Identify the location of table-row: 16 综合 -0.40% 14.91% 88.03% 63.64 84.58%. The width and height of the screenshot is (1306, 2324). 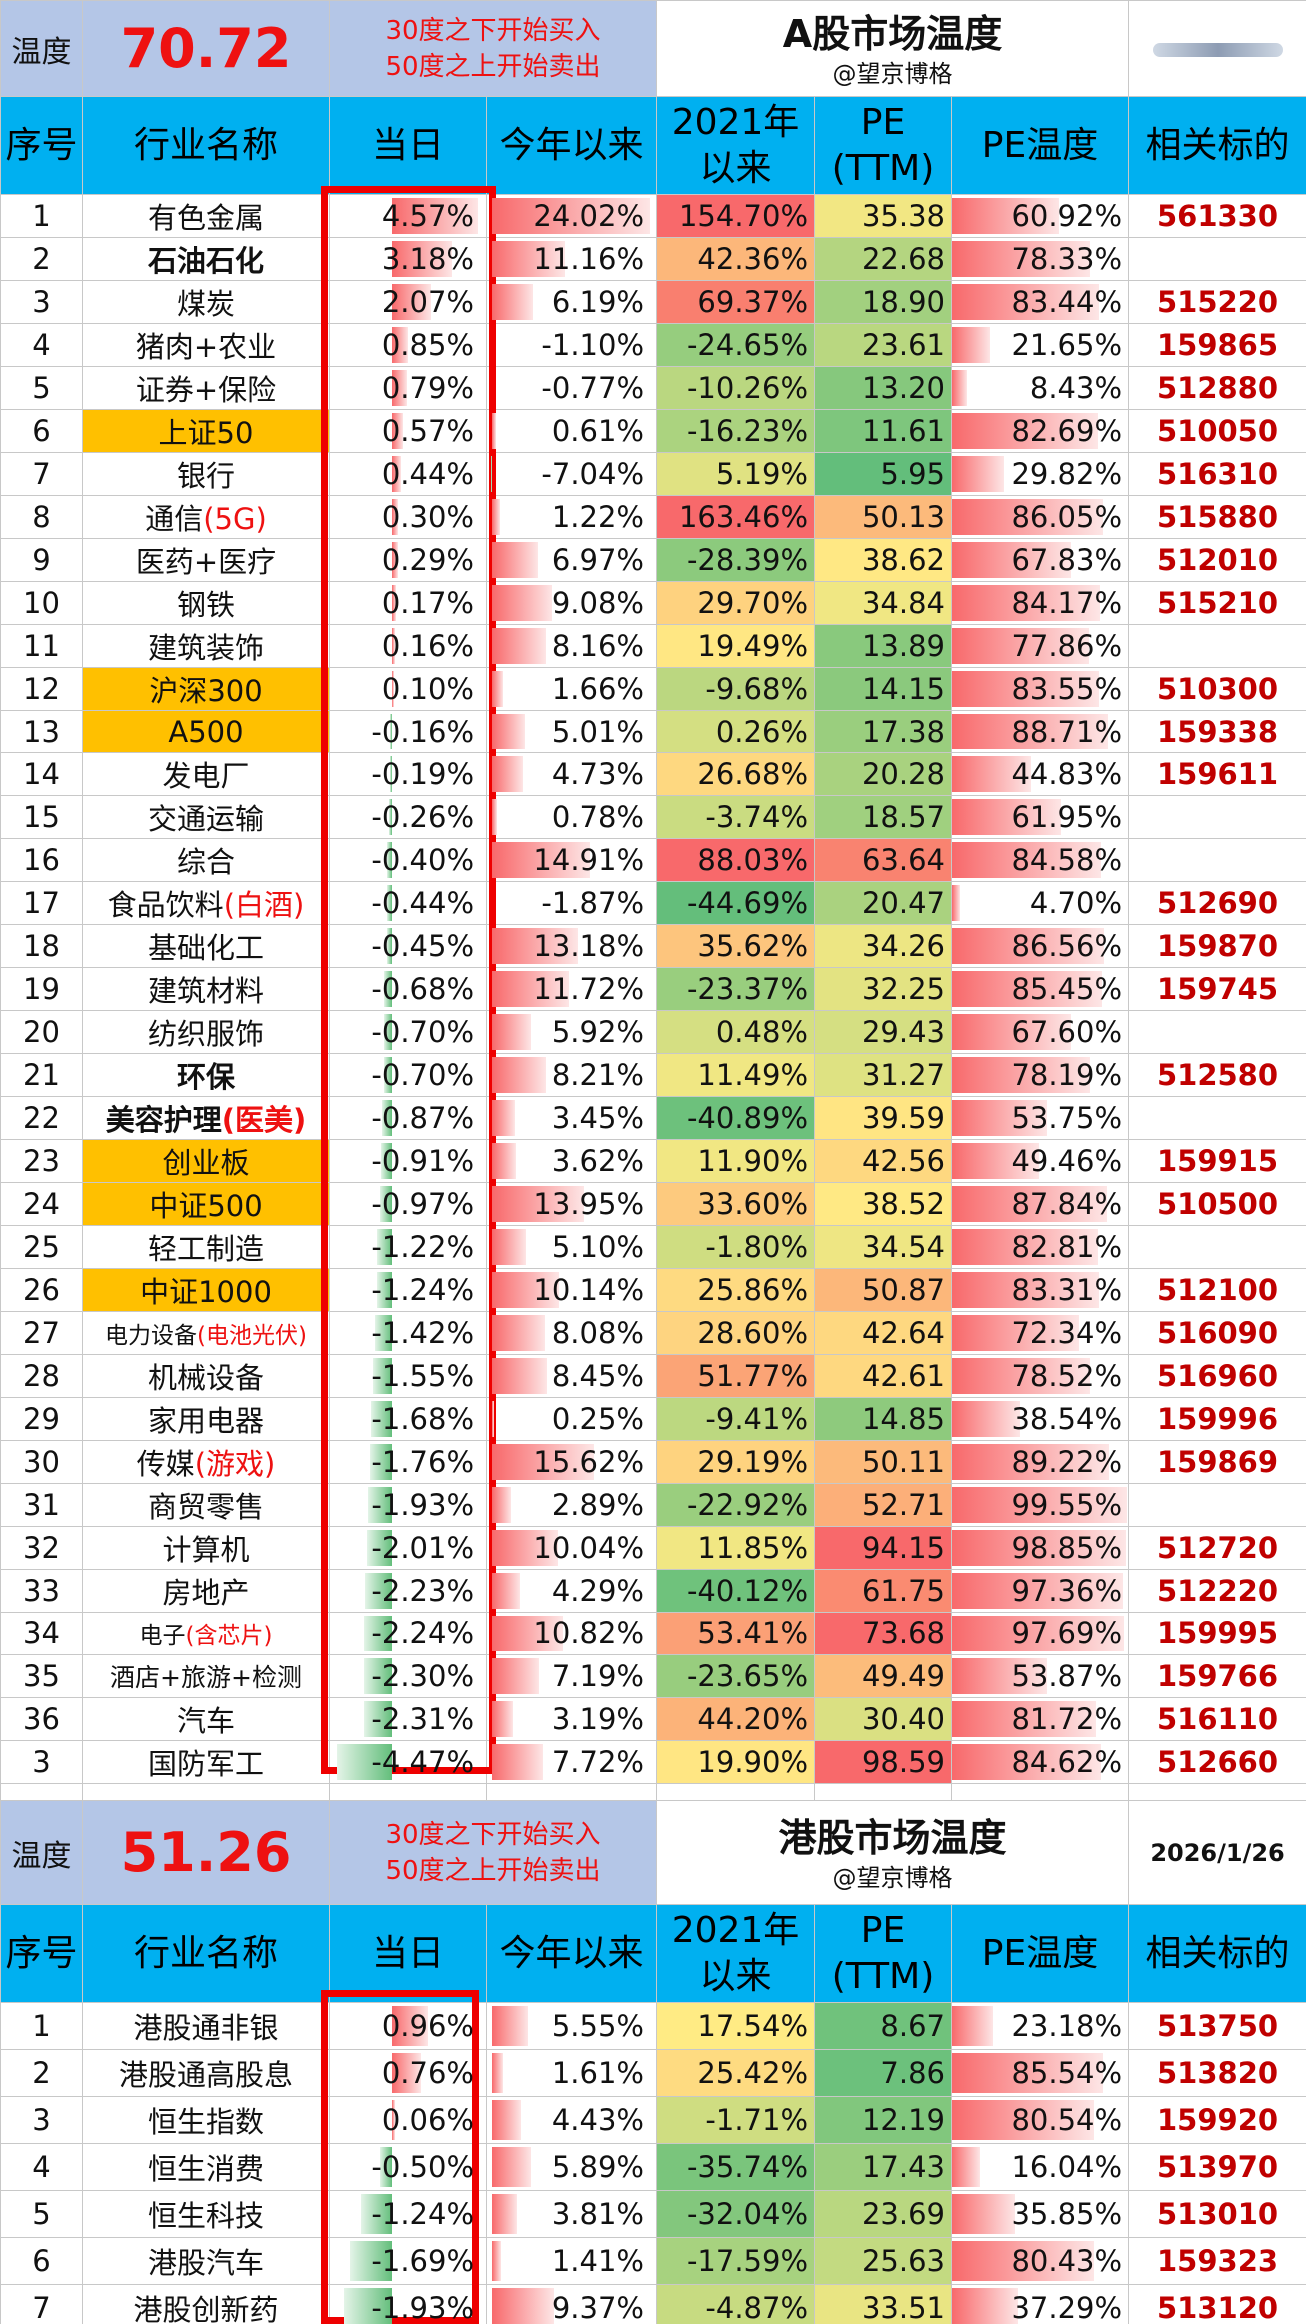
(653, 860).